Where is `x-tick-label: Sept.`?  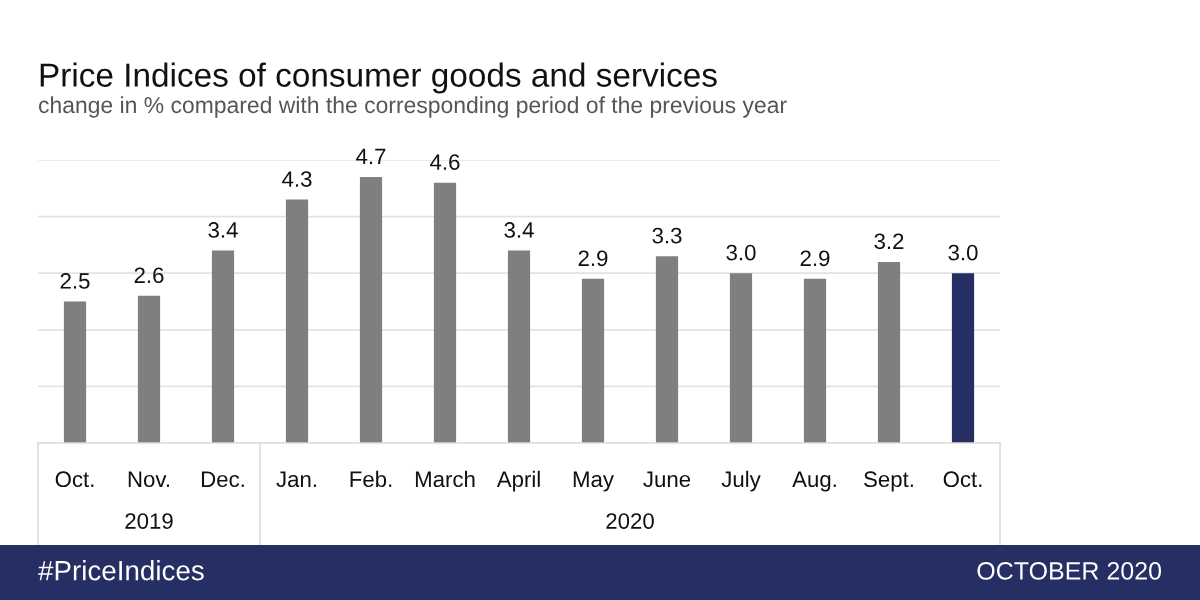 x-tick-label: Sept. is located at coordinates (888, 481).